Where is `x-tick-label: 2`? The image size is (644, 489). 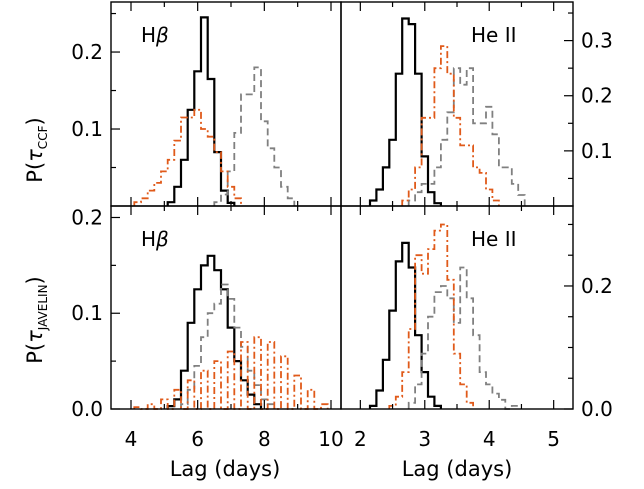 x-tick-label: 2 is located at coordinates (360, 439).